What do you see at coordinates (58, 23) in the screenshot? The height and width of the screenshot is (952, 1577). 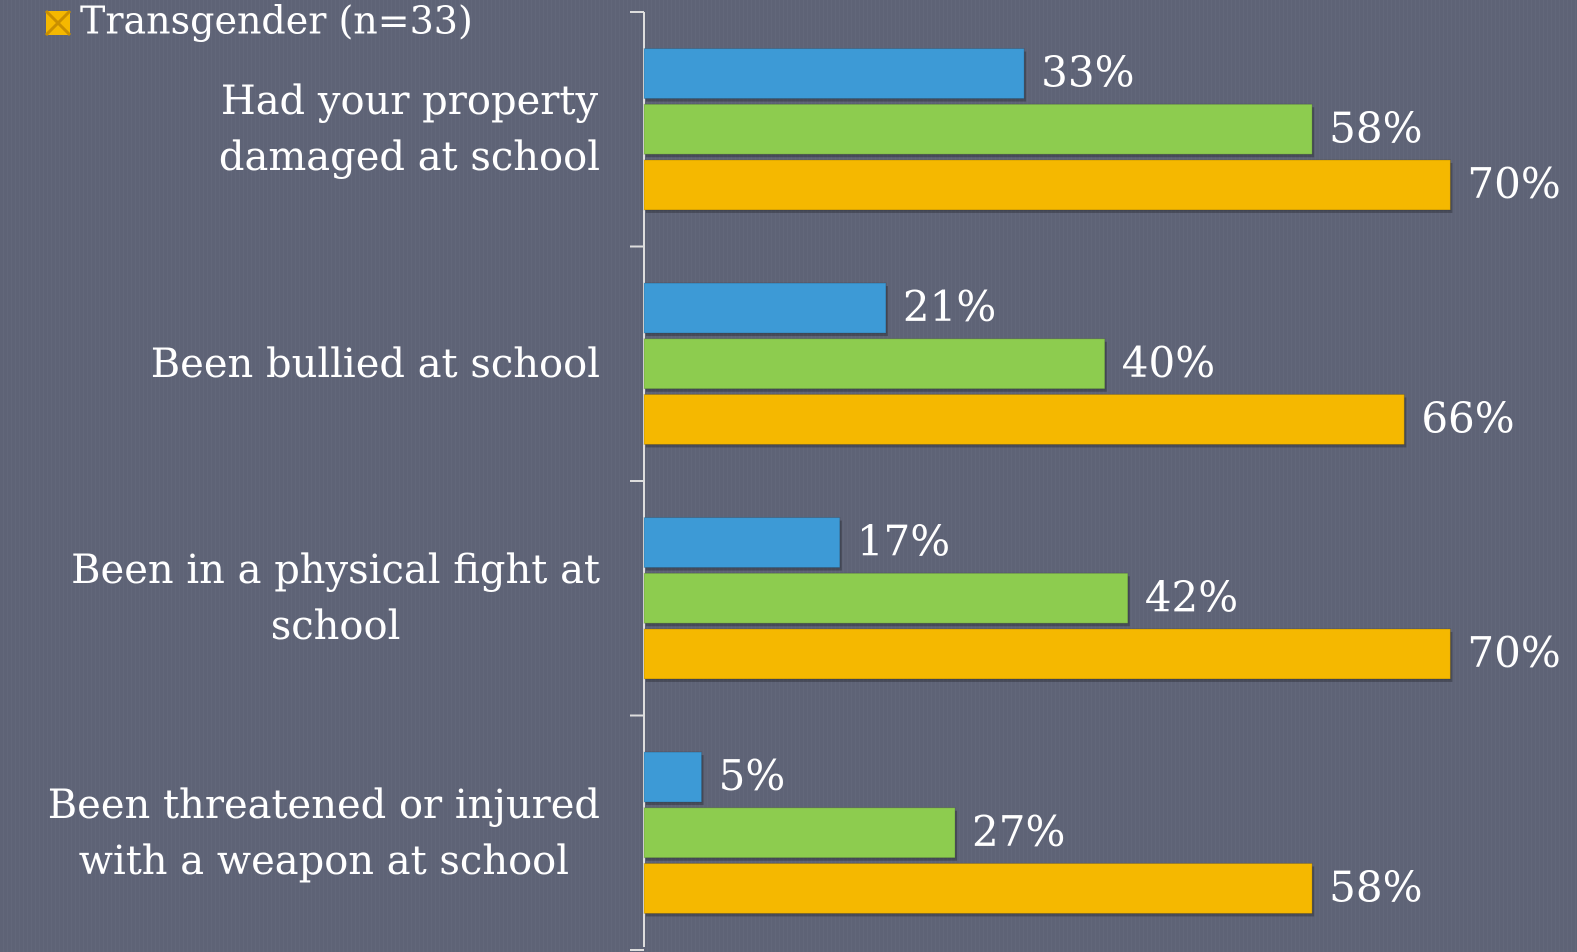 I see `legend-swatch-mark` at bounding box center [58, 23].